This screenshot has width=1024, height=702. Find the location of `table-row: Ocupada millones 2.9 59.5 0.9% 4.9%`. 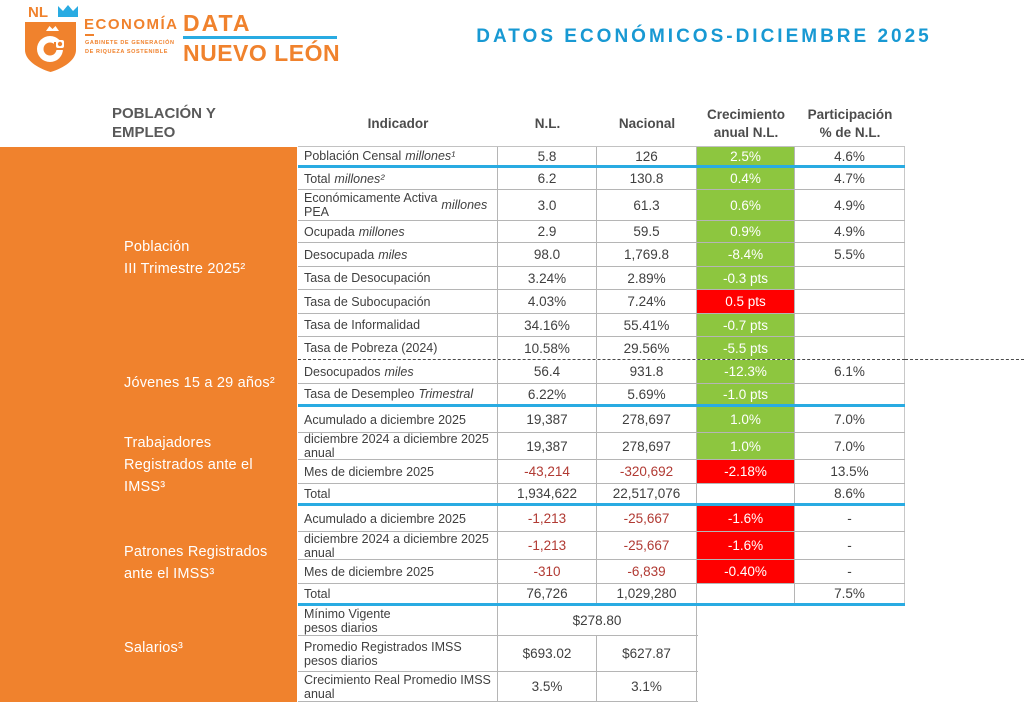

table-row: Ocupada millones 2.9 59.5 0.9% 4.9% is located at coordinates (601, 232).